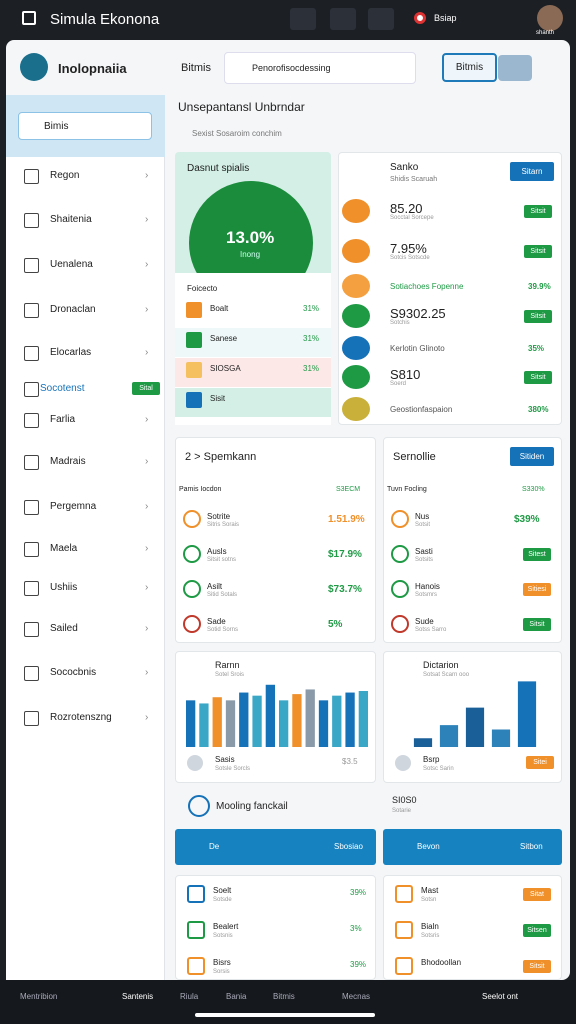 The image size is (576, 1024). Describe the element at coordinates (222, 595) in the screenshot. I see `row-caption: Sitid Sotals` at that location.